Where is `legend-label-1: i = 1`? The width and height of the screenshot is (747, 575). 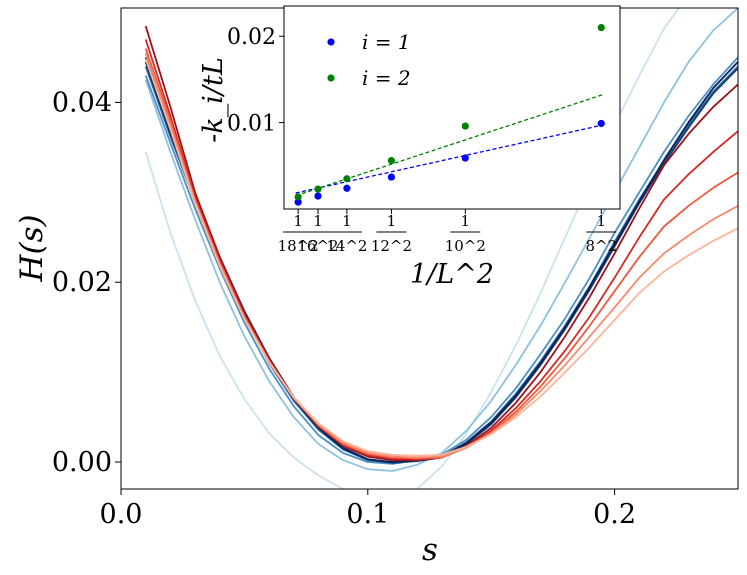 legend-label-1: i = 1 is located at coordinates (386, 42).